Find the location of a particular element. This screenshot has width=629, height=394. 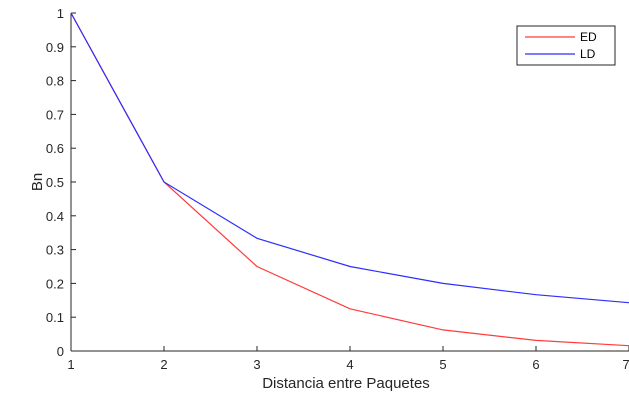

y-tick-label: 1 is located at coordinates (60, 13).